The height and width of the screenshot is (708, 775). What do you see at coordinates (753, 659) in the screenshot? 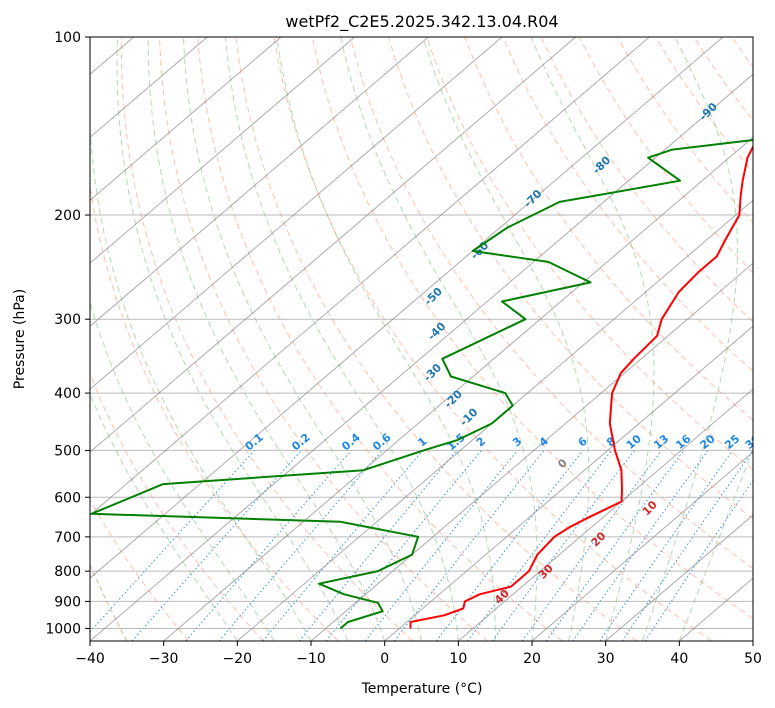
I see `x-tick-label: 50` at bounding box center [753, 659].